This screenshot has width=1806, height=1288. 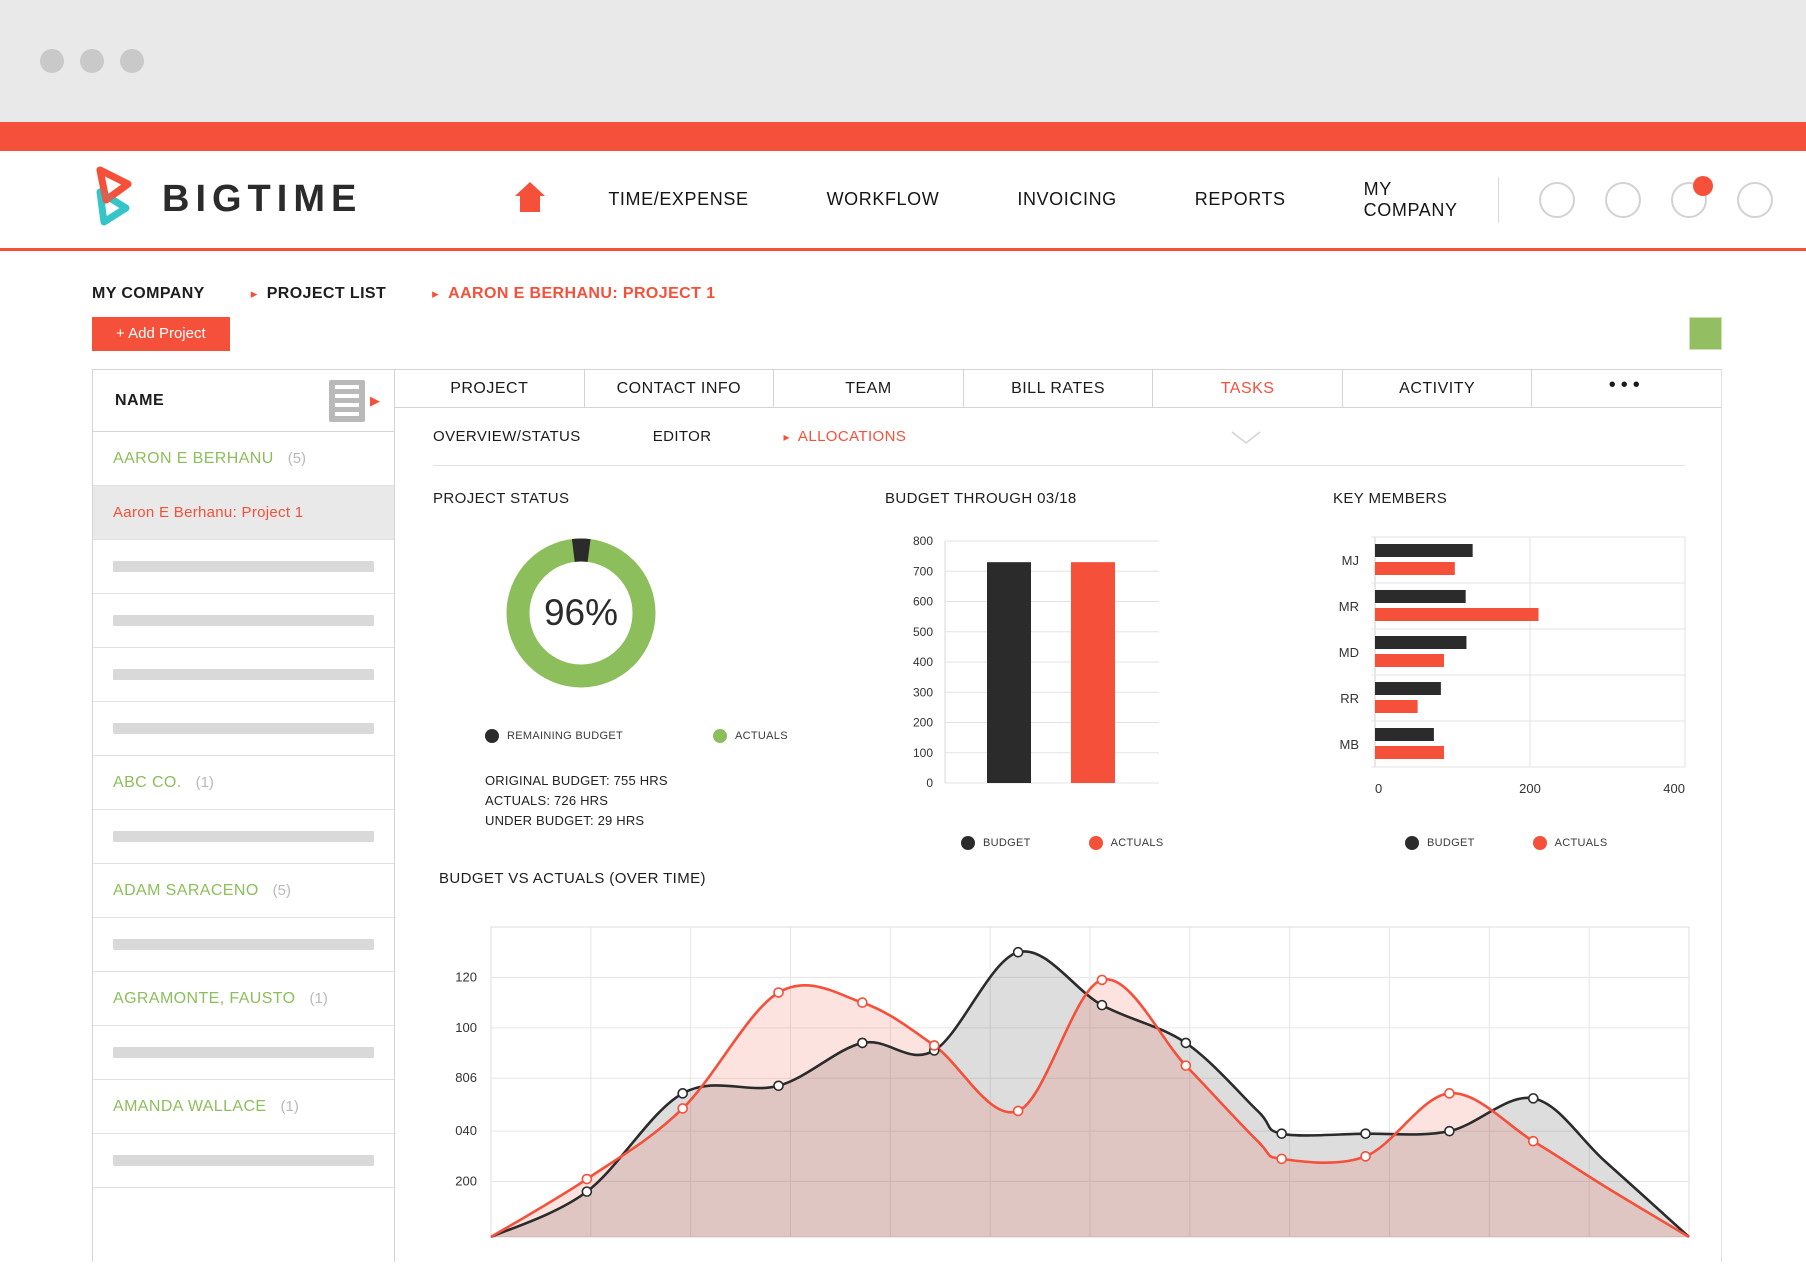 I want to click on subtab-caret-icon: ▸, so click(x=786, y=436).